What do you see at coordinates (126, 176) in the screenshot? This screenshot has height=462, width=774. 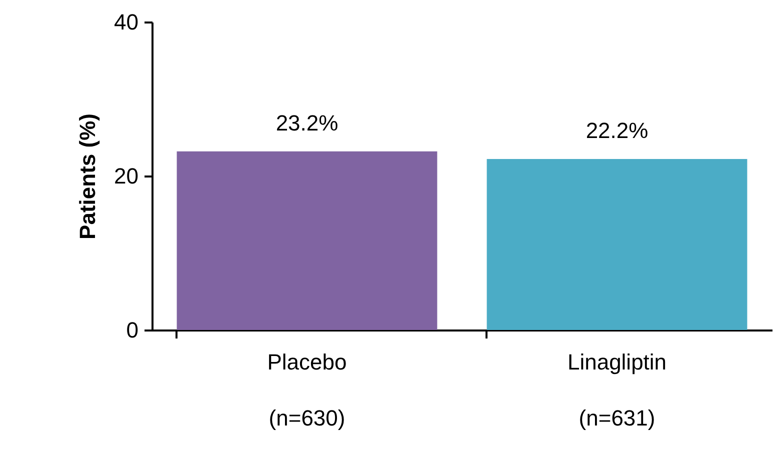 I see `y-tick-label: 20` at bounding box center [126, 176].